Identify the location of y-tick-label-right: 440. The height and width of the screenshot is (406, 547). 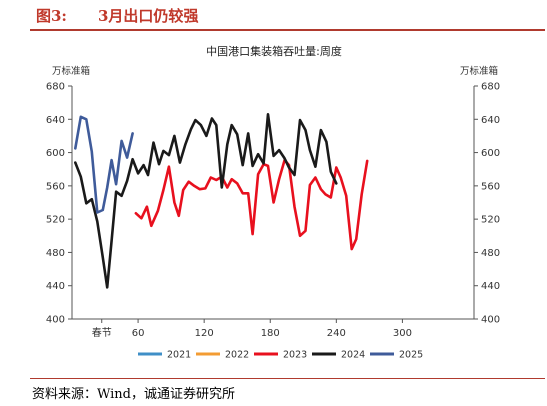
(490, 286).